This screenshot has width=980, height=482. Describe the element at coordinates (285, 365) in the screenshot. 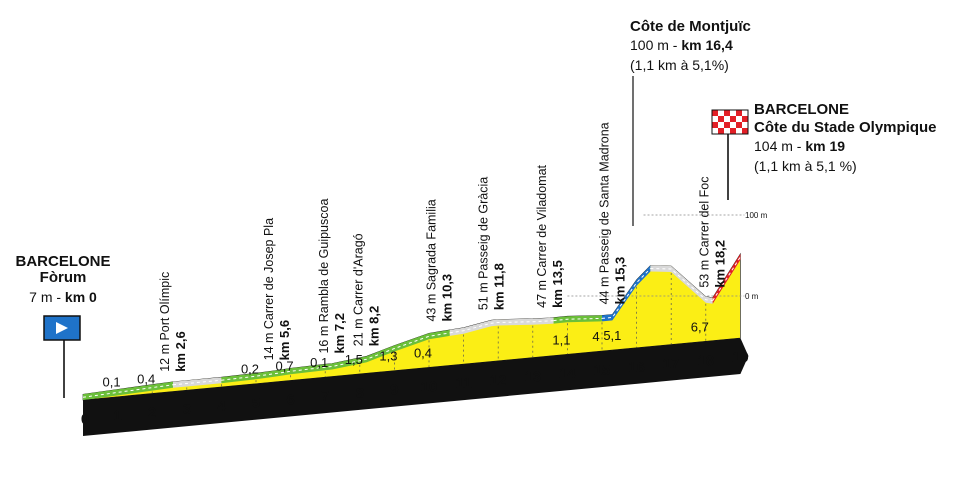

I see `gradient-label-3: 0,7` at that location.